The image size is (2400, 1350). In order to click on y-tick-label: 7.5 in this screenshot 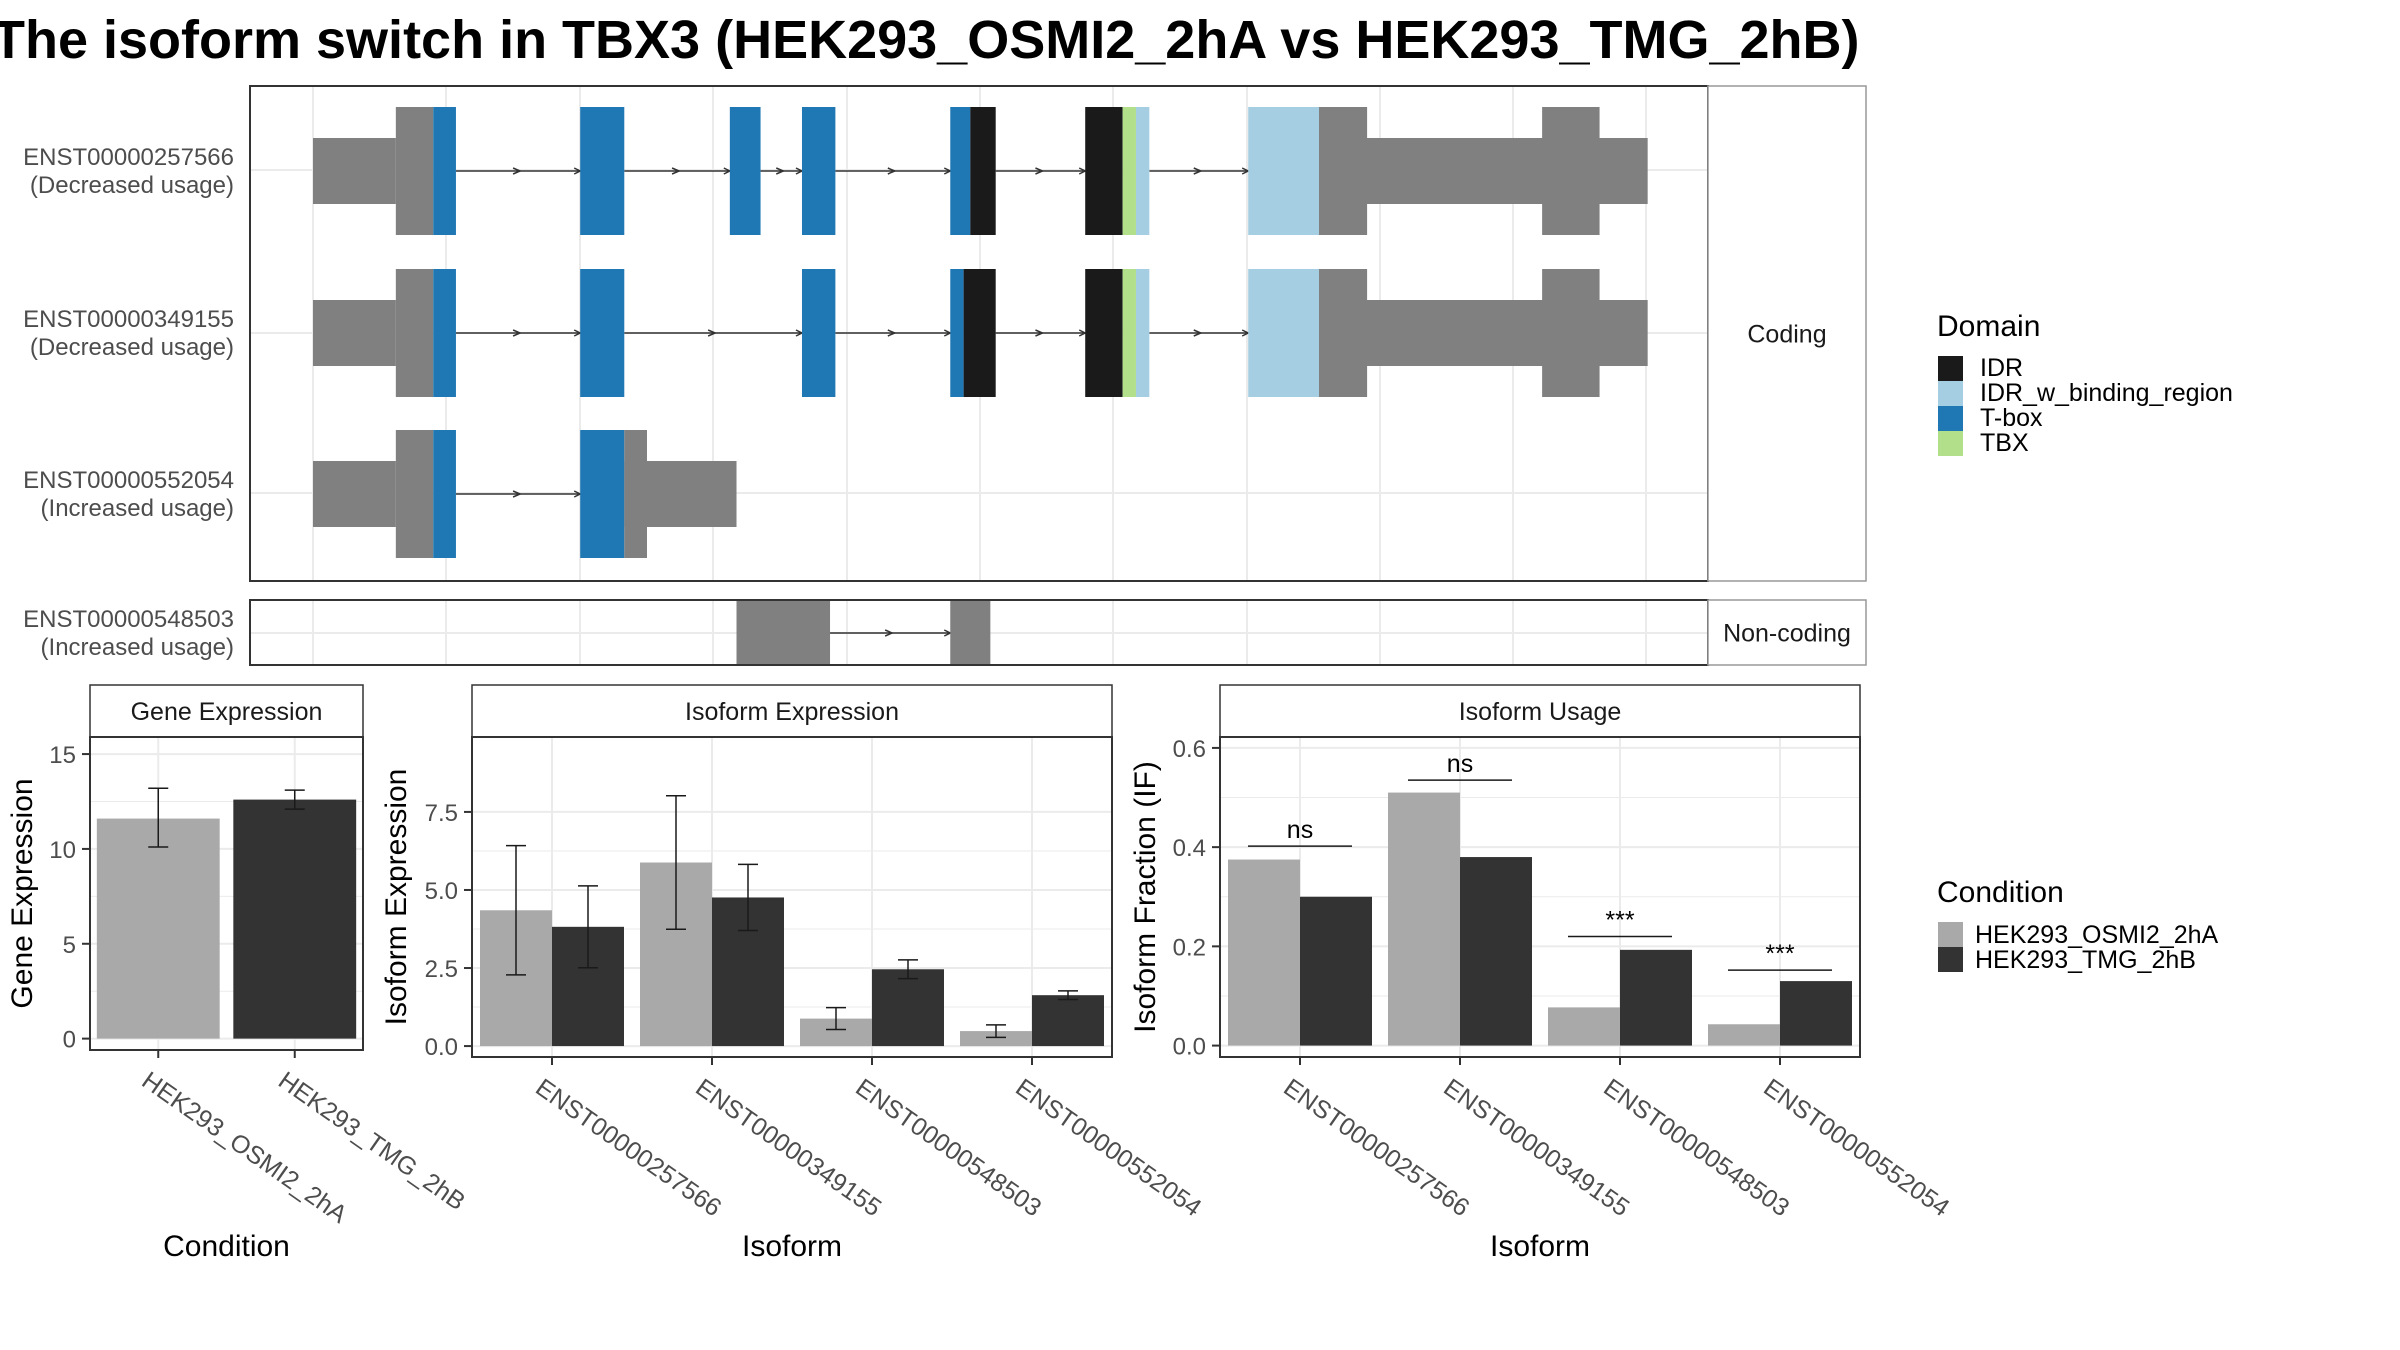, I will do `click(441, 813)`.